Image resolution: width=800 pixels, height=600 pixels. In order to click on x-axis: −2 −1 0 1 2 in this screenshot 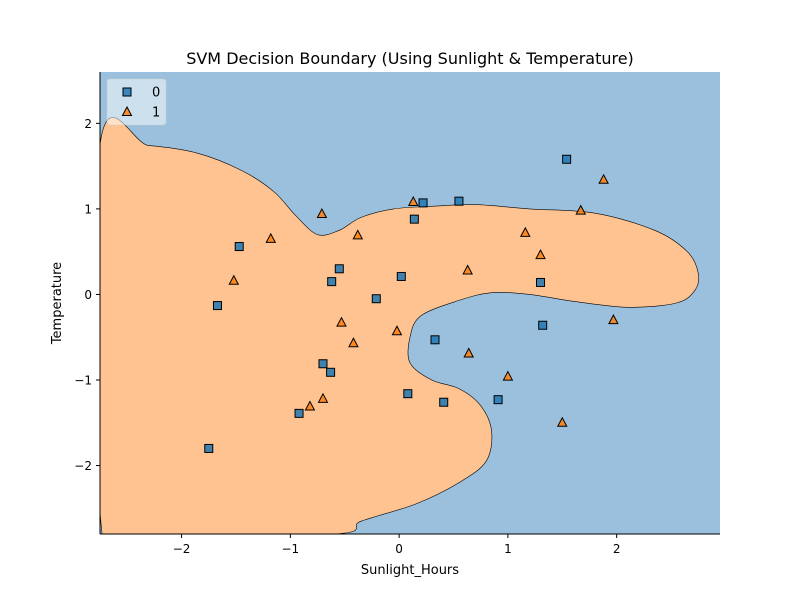, I will do `click(410, 544)`.